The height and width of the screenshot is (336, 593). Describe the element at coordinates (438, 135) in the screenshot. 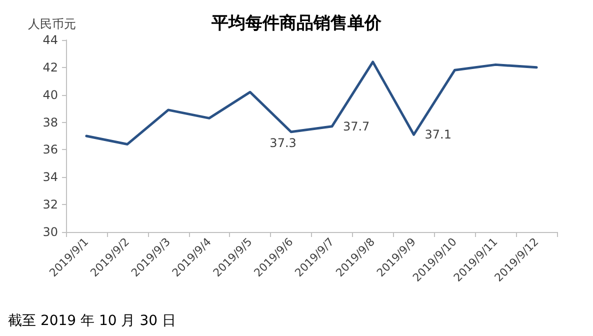

I see `data-label: 37.1` at that location.